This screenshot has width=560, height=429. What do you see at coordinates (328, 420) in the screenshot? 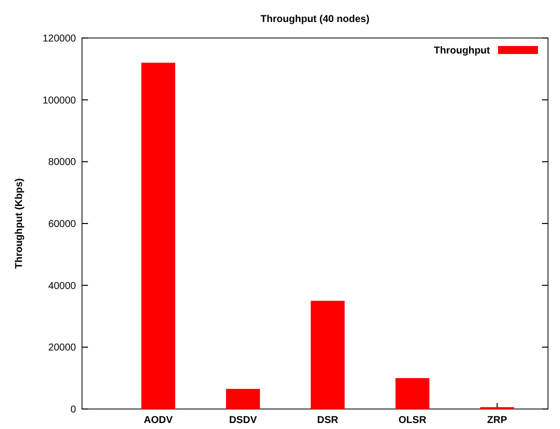
I see `x-tick-label: DSR` at bounding box center [328, 420].